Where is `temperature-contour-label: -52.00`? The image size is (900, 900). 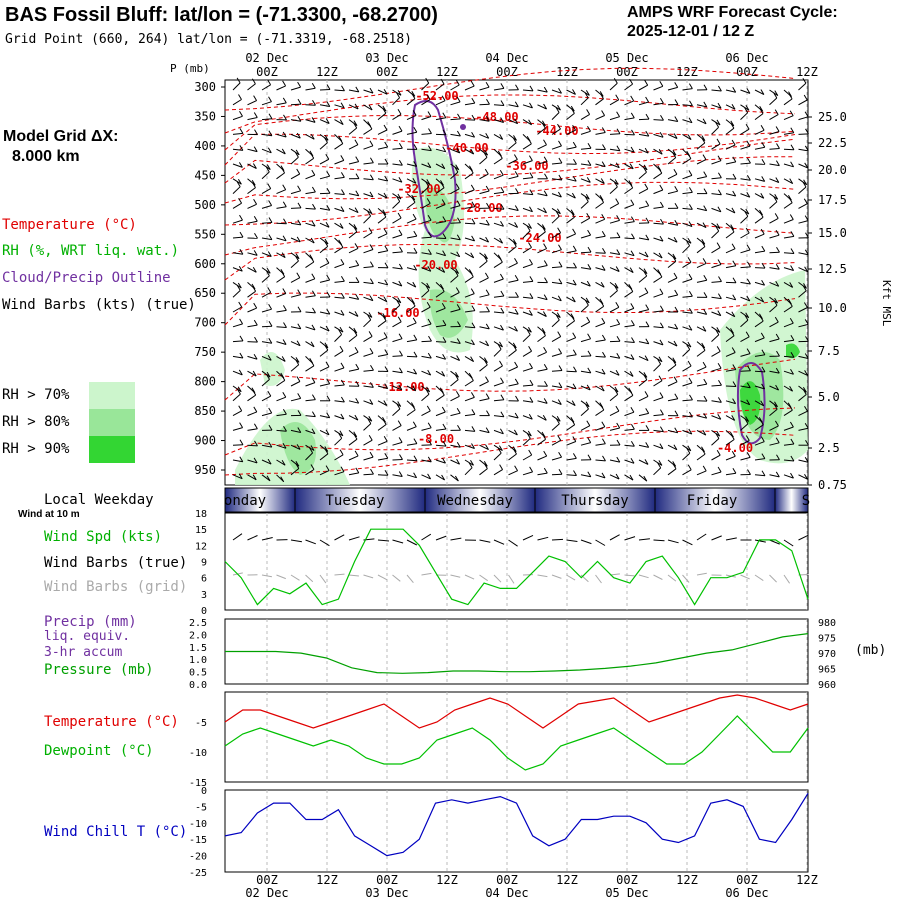
temperature-contour-label: -52.00 is located at coordinates (436, 96).